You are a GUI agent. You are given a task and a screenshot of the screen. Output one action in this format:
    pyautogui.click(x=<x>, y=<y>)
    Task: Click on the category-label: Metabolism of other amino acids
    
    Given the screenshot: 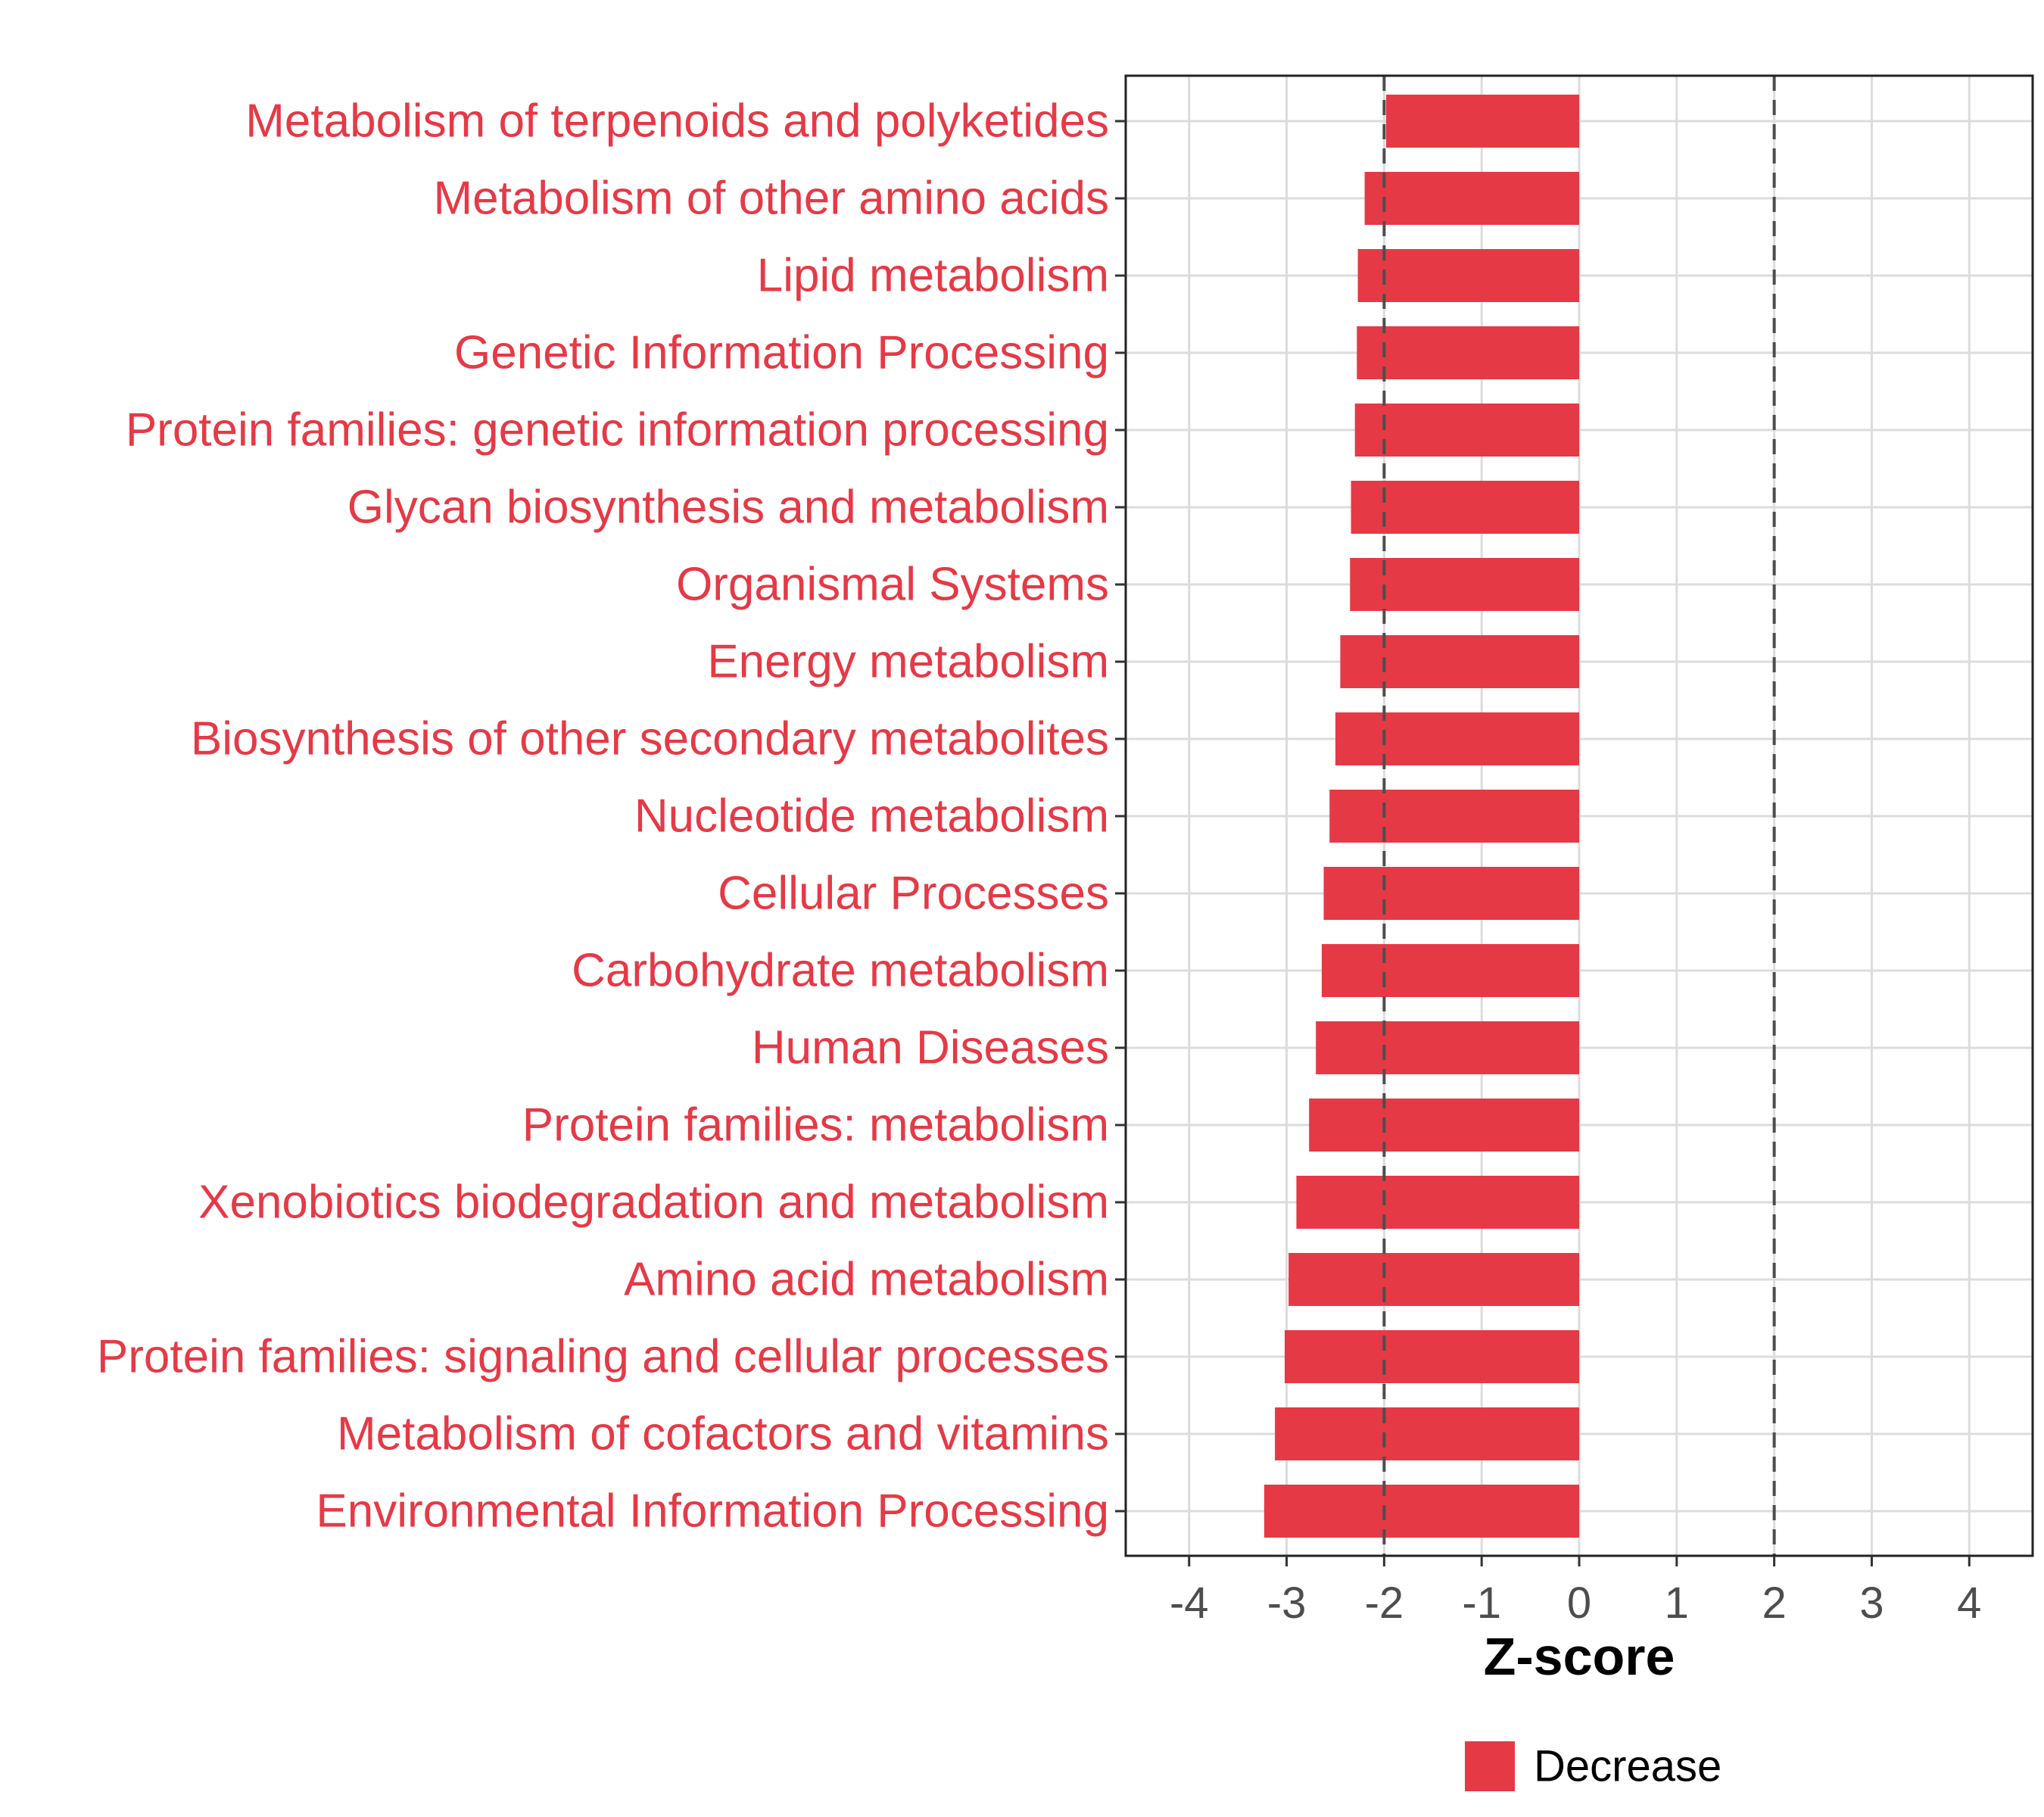 What is the action you would take?
    pyautogui.click(x=771, y=199)
    